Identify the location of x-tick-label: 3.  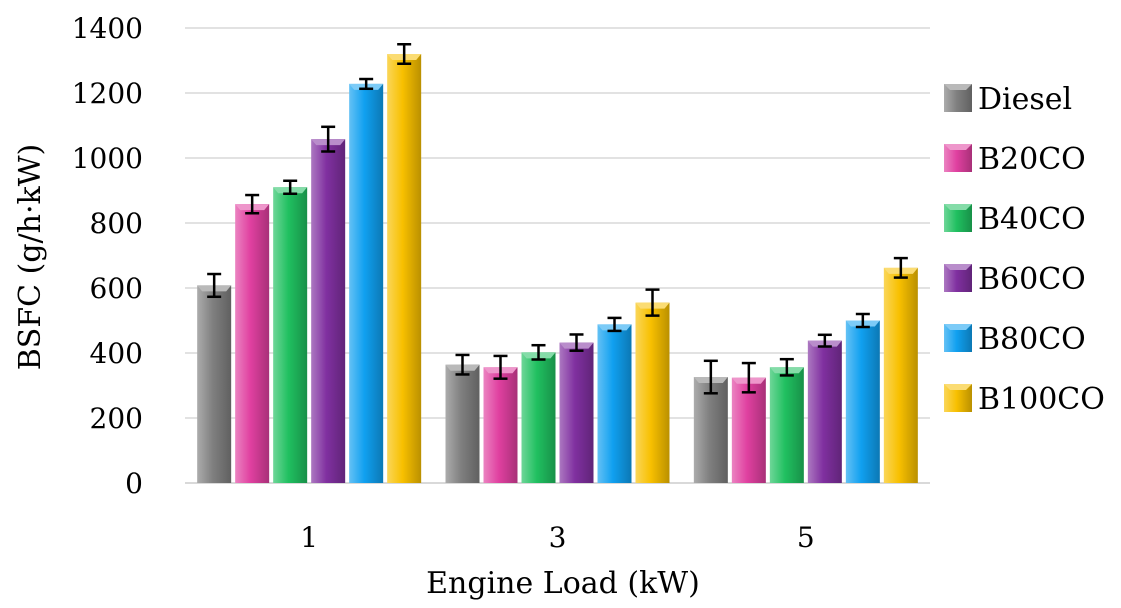
(558, 537).